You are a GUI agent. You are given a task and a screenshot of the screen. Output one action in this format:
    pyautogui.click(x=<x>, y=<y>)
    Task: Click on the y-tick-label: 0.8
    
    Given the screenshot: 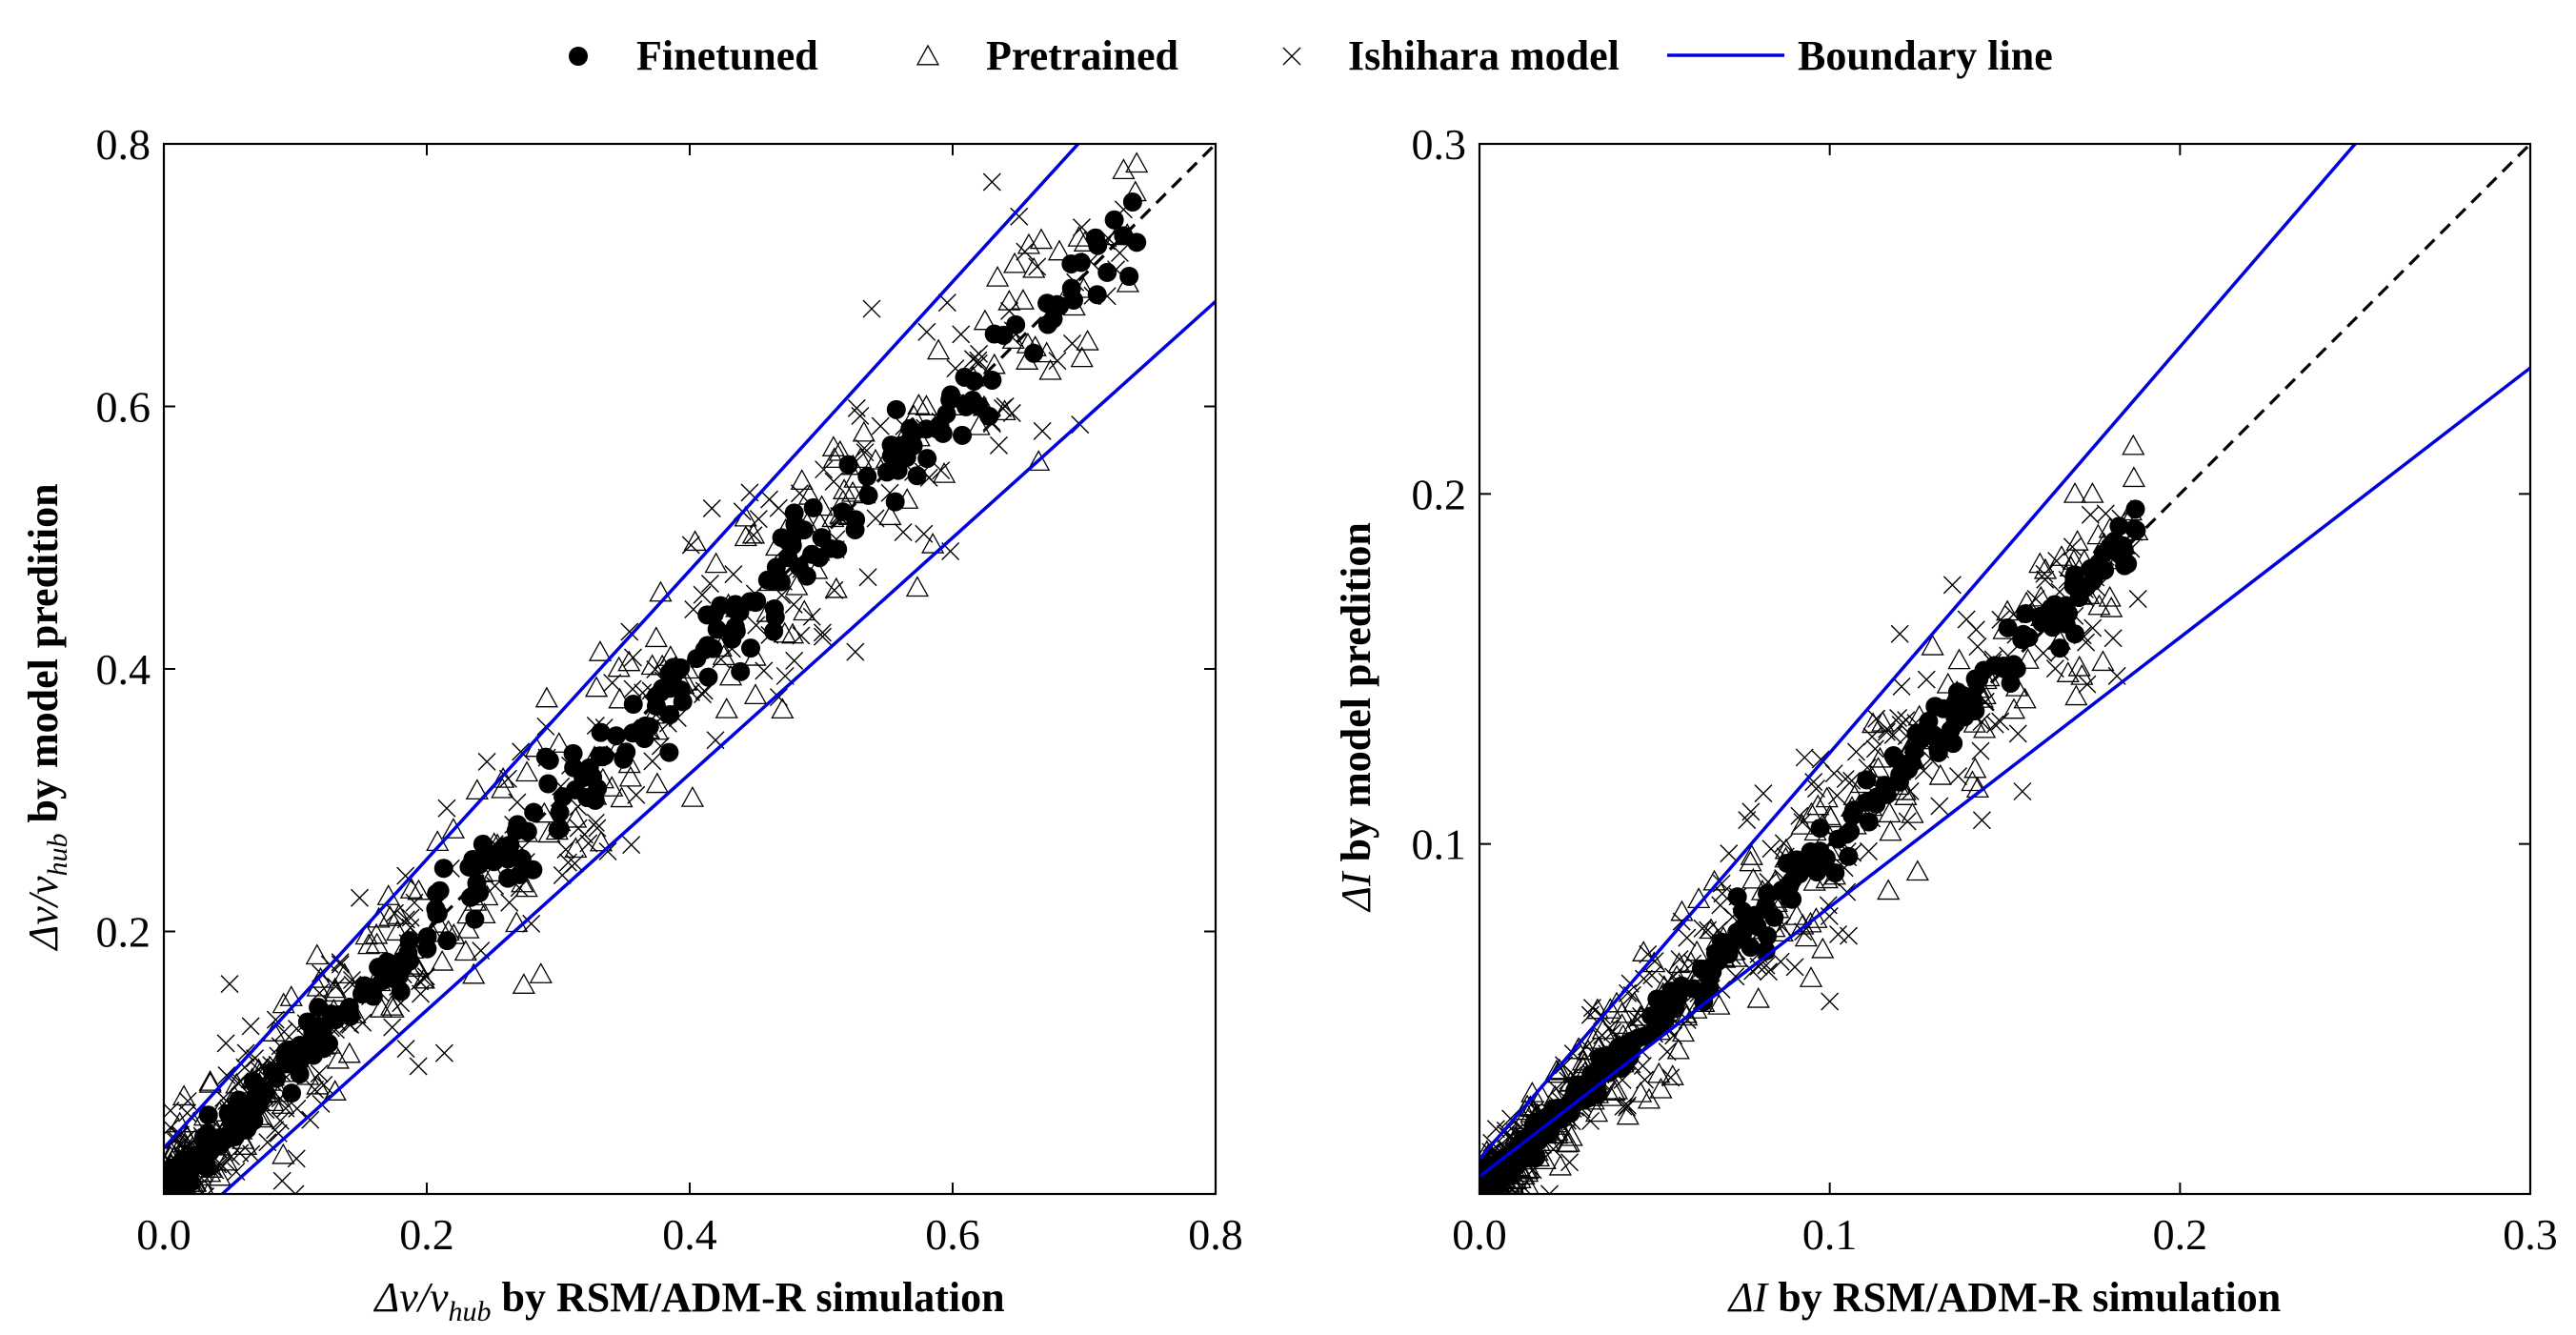 What is the action you would take?
    pyautogui.click(x=123, y=145)
    